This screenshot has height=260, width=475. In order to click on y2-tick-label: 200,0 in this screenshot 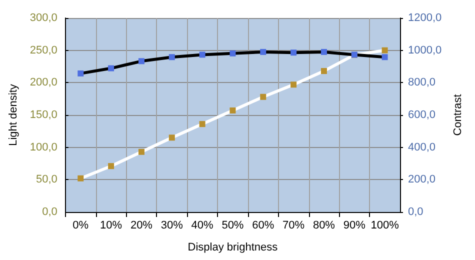, I will do `click(422, 180)`.